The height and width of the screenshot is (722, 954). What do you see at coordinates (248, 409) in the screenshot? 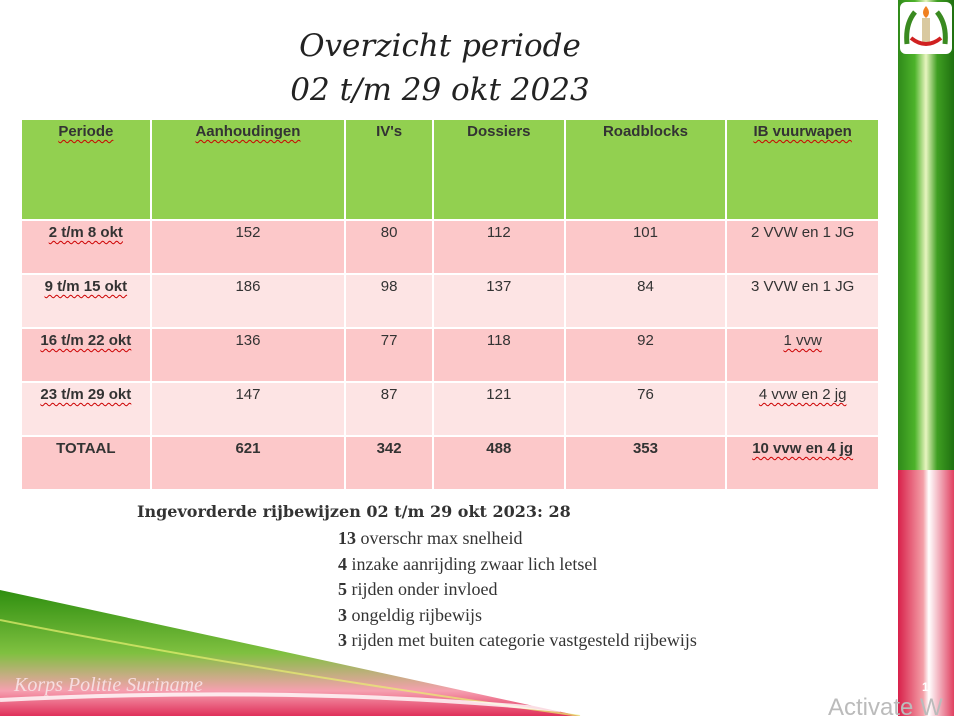
I see `cell: 147` at bounding box center [248, 409].